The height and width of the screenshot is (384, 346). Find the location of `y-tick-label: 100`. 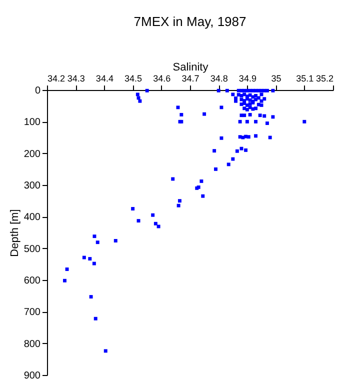

y-tick-label: 100 is located at coordinates (32, 122).